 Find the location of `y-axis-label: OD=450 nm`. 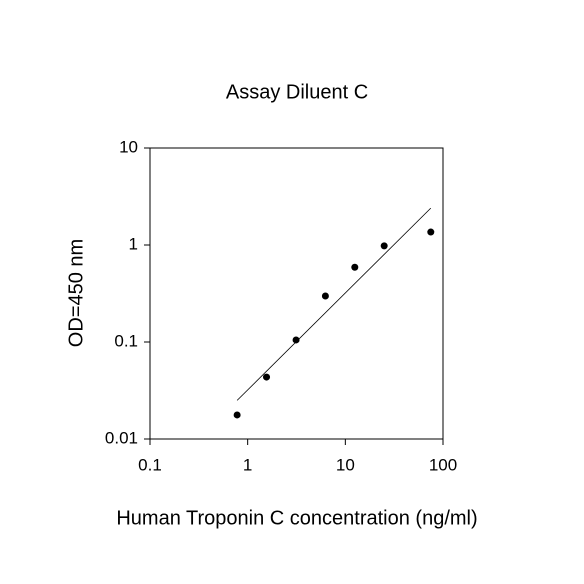

y-axis-label: OD=450 nm is located at coordinates (76, 293).